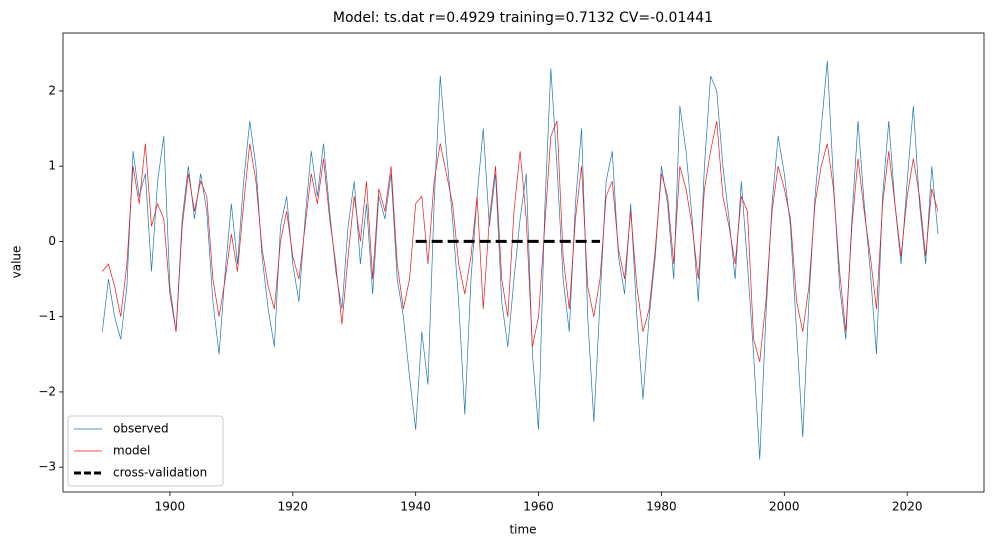 The height and width of the screenshot is (547, 999). Describe the element at coordinates (52, 90) in the screenshot. I see `y-tick-label: 2` at that location.